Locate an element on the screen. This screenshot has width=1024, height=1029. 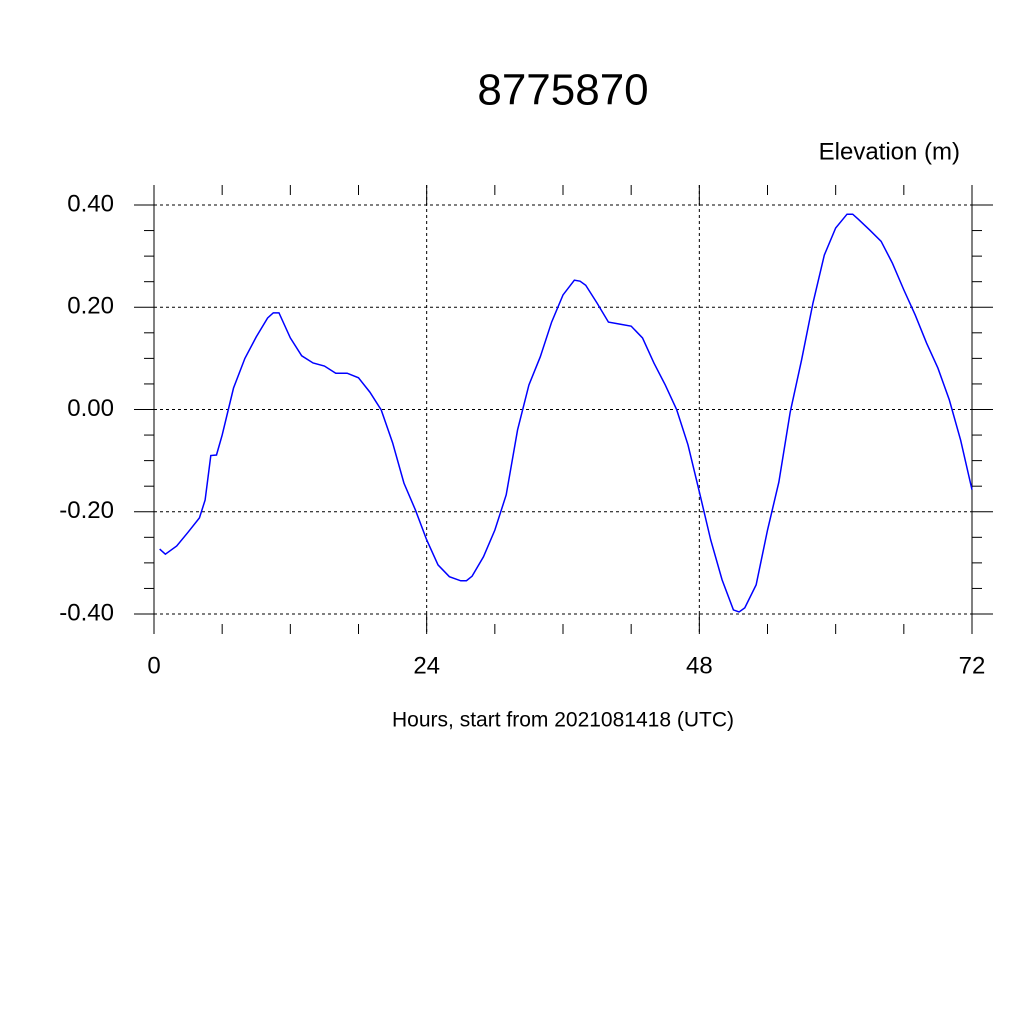
y-tick-label: -0.40 is located at coordinates (86, 612).